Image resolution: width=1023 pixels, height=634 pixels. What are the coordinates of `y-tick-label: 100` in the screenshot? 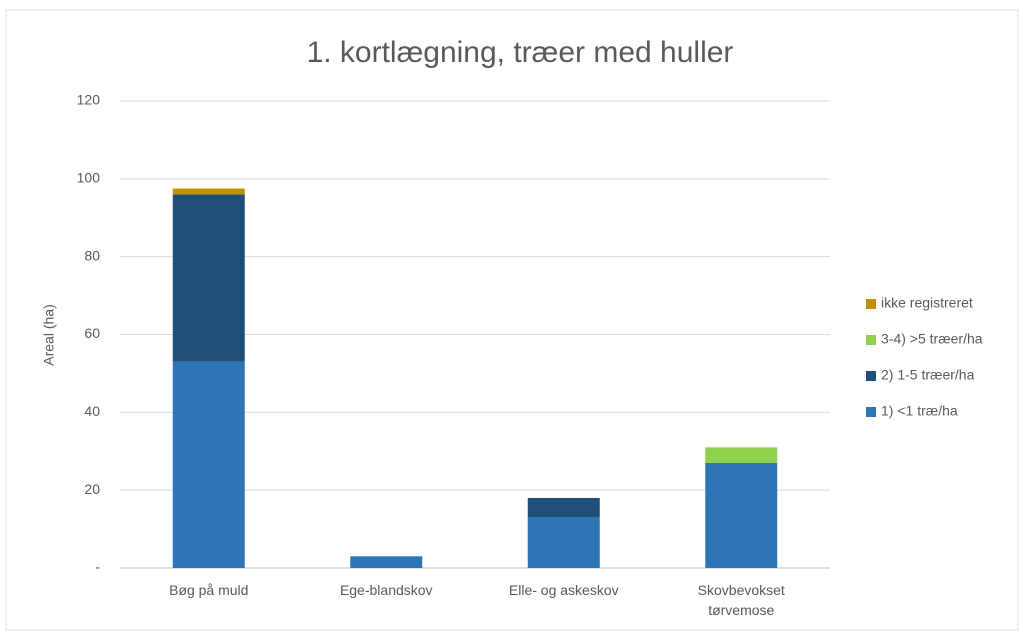 It's located at (89, 178).